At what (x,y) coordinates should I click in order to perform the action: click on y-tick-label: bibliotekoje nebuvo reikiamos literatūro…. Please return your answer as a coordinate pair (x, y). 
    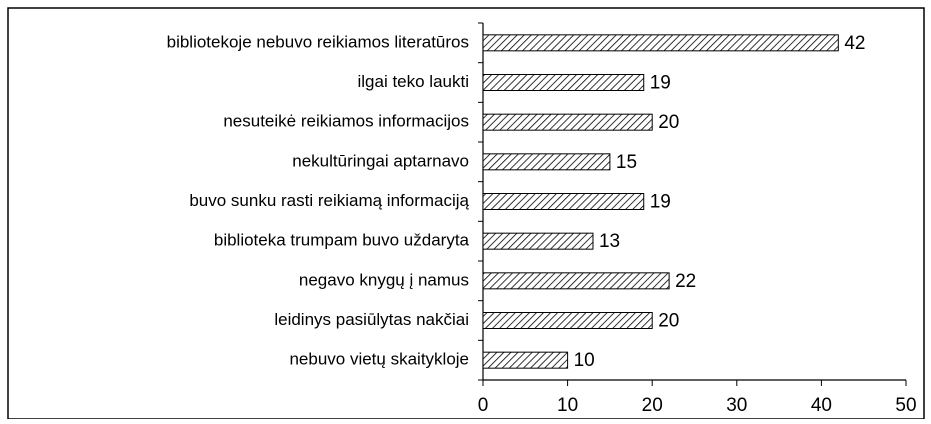
    Looking at the image, I should click on (318, 41).